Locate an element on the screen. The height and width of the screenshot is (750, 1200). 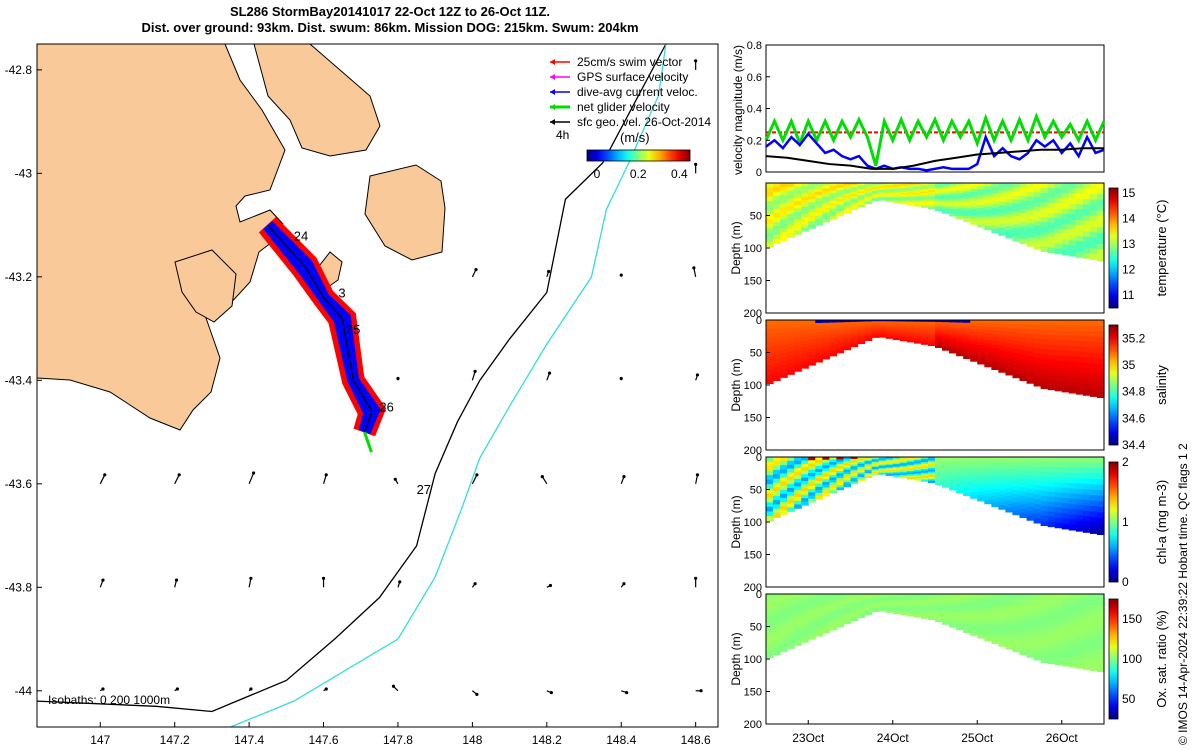
colorbar-label: Ox. sat. ratio (%) is located at coordinates (1161, 659).